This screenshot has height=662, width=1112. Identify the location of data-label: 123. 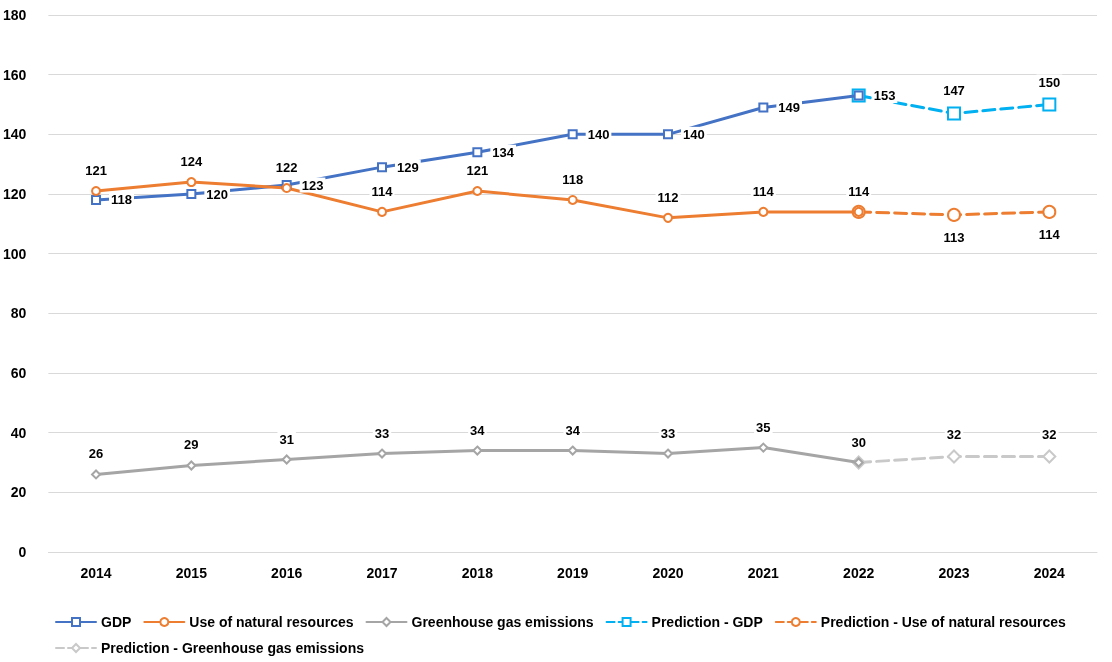
(312, 185).